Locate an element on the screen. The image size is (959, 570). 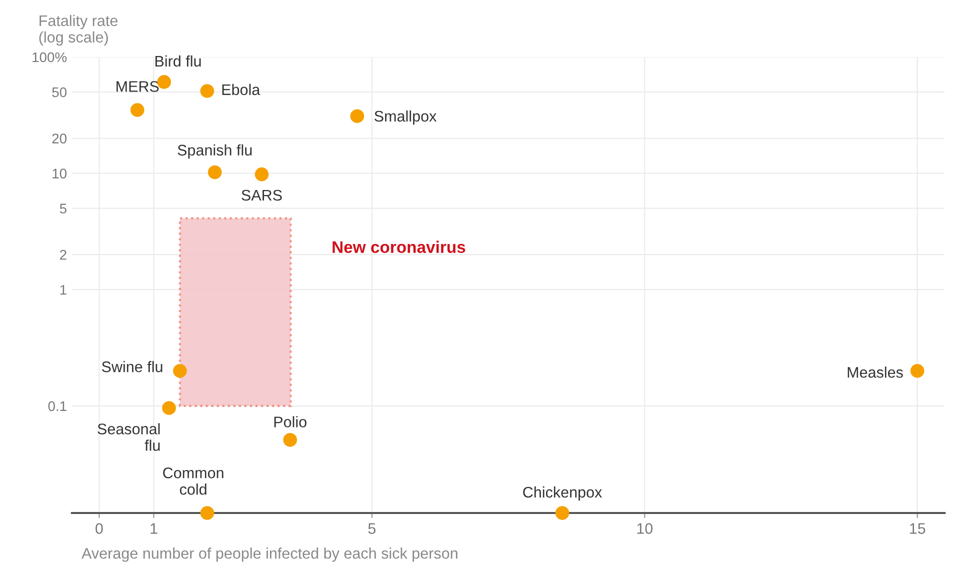
annotation: Ebola is located at coordinates (241, 90).